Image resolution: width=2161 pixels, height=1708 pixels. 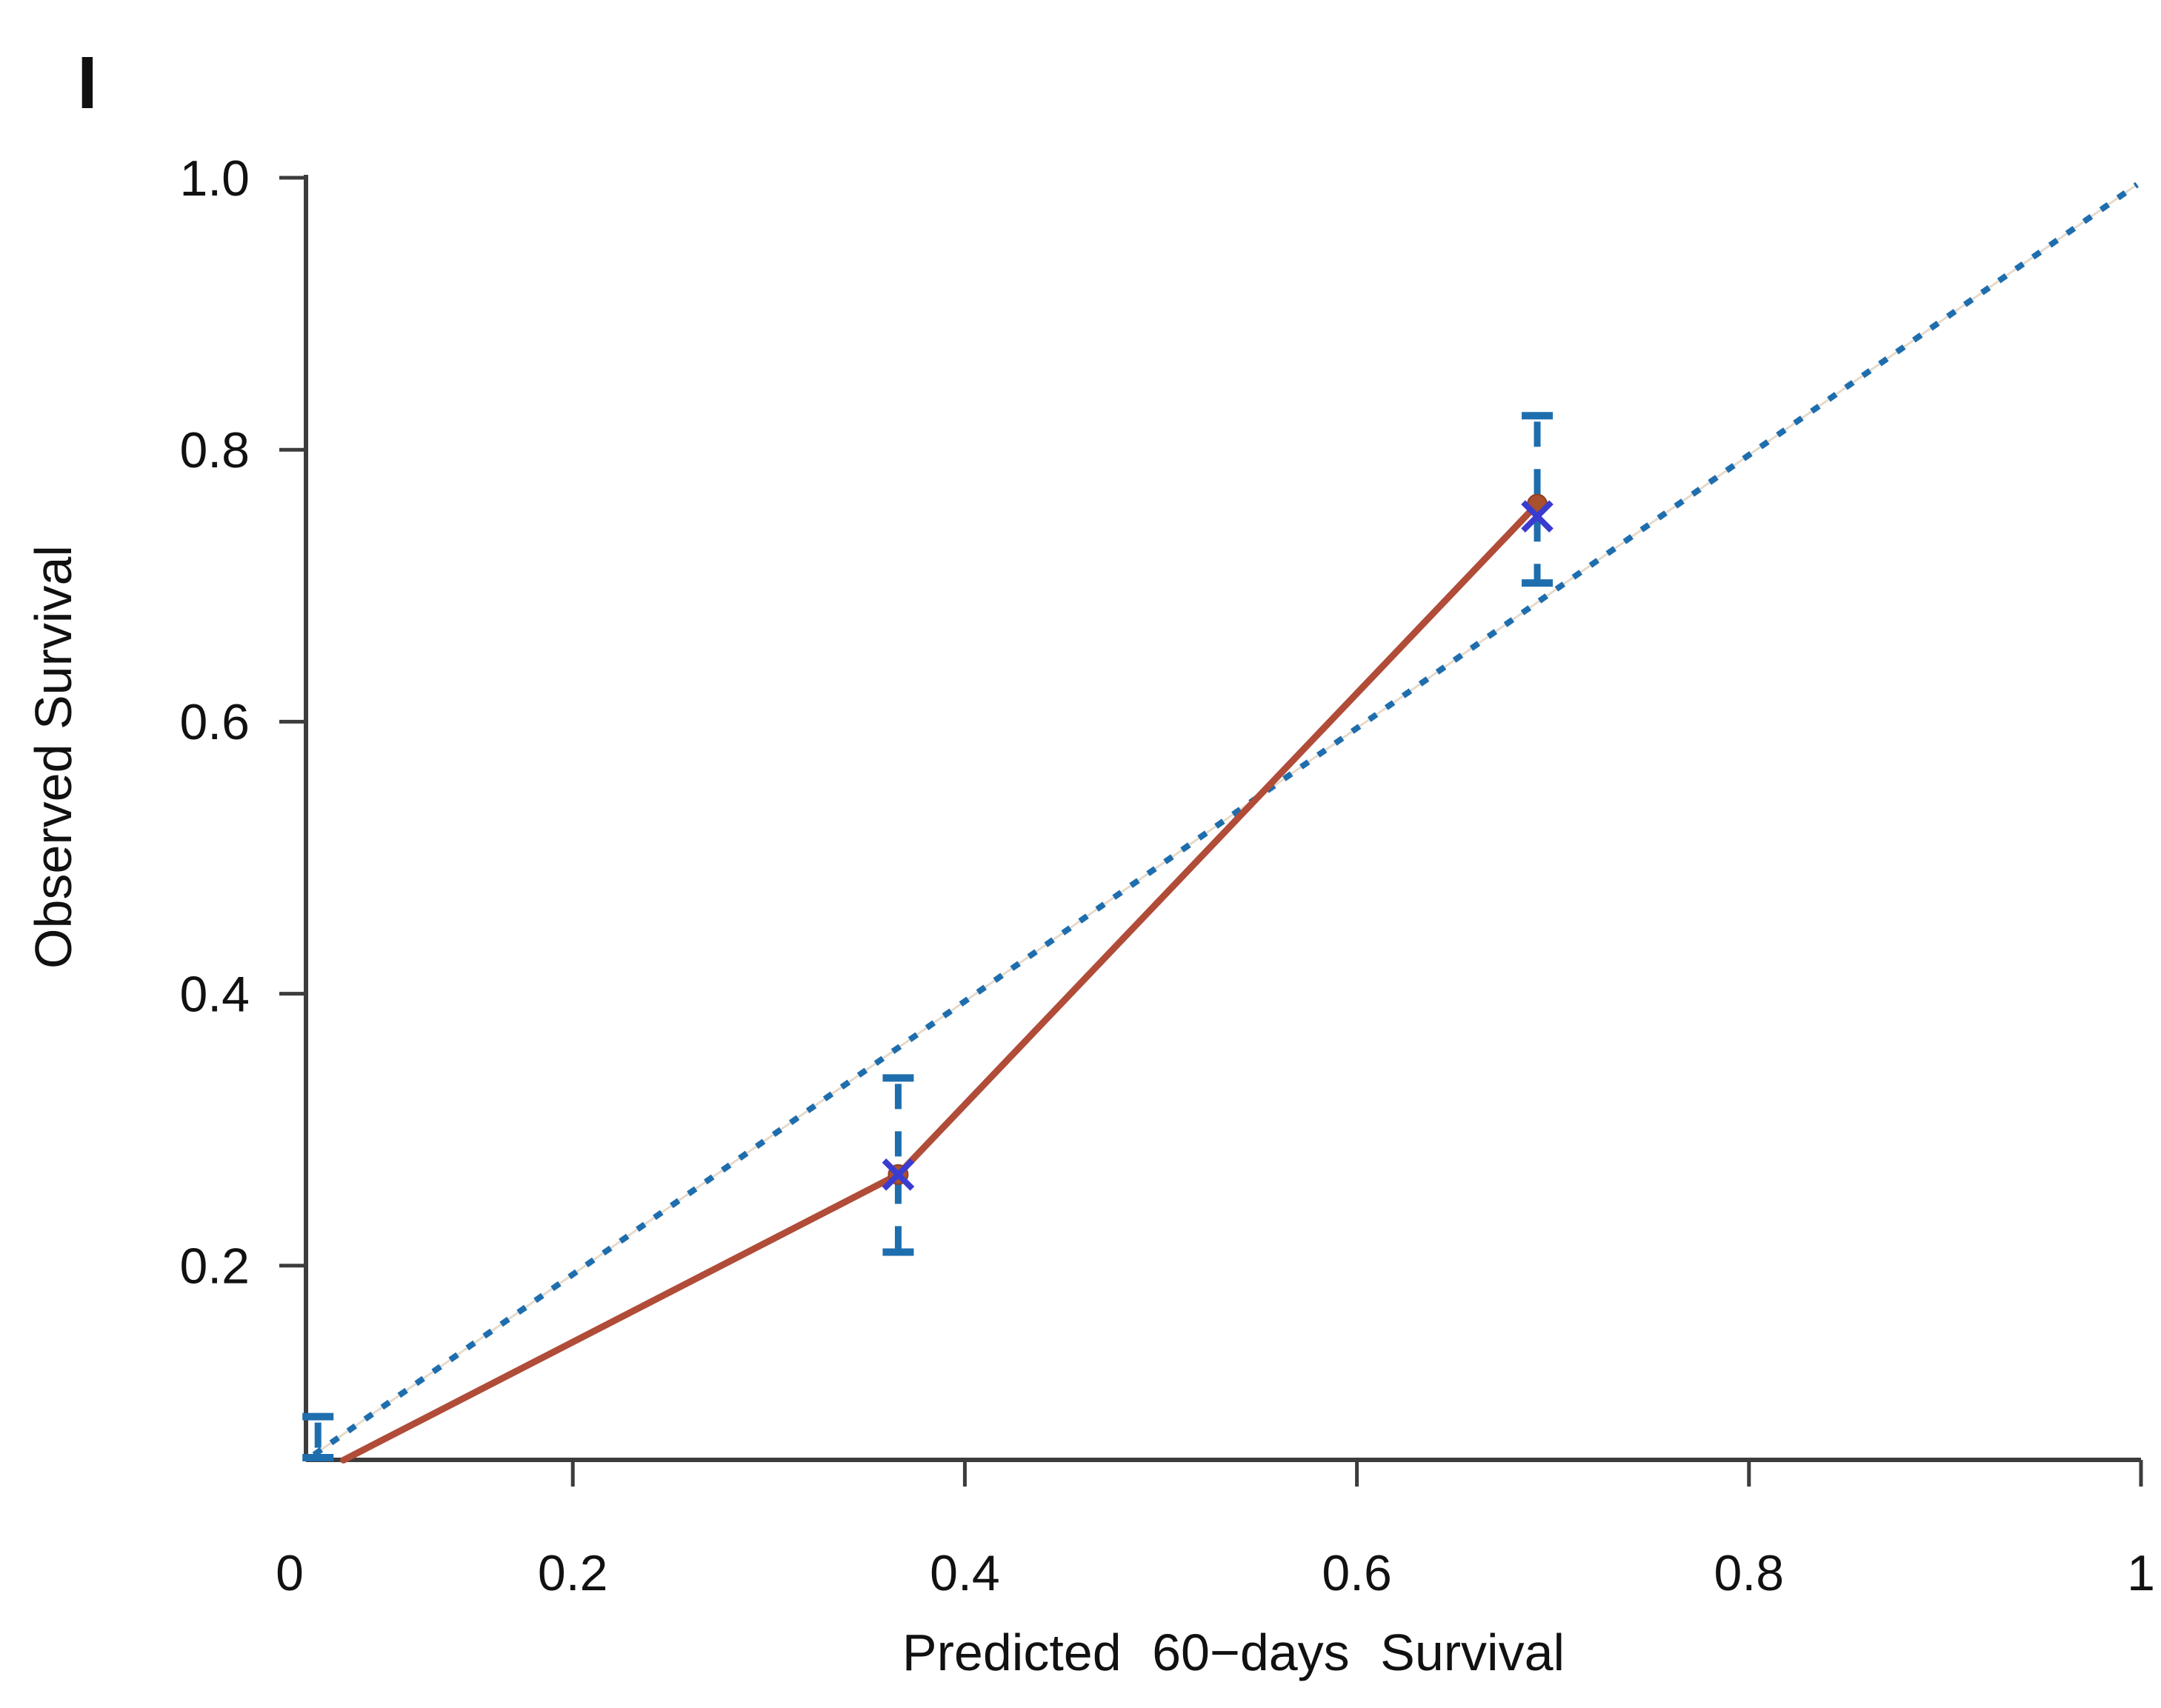 What do you see at coordinates (214, 450) in the screenshot?
I see `y-tick-label: 0.8` at bounding box center [214, 450].